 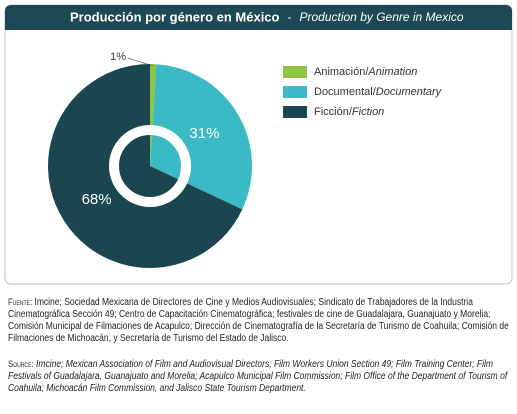 I want to click on legend-label: Ficción/Fiction, so click(x=349, y=112).